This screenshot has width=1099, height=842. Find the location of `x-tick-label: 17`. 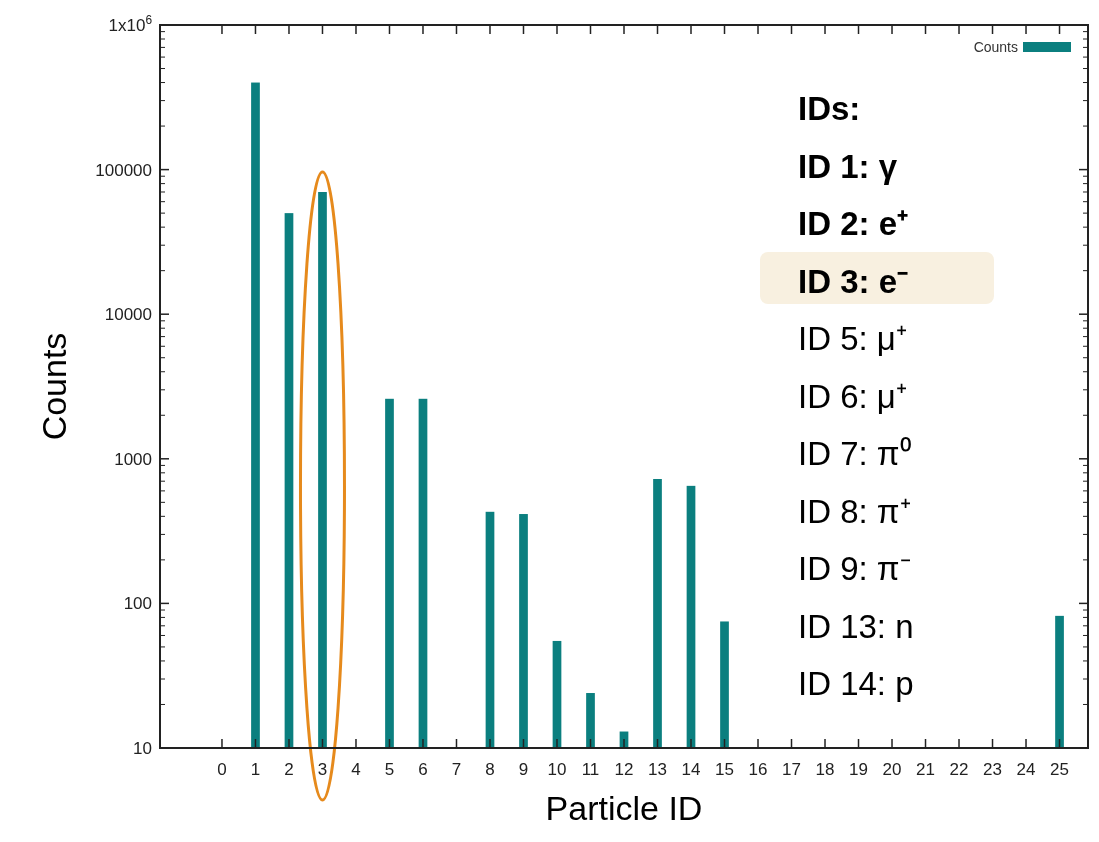

x-tick-label: 17 is located at coordinates (791, 769).